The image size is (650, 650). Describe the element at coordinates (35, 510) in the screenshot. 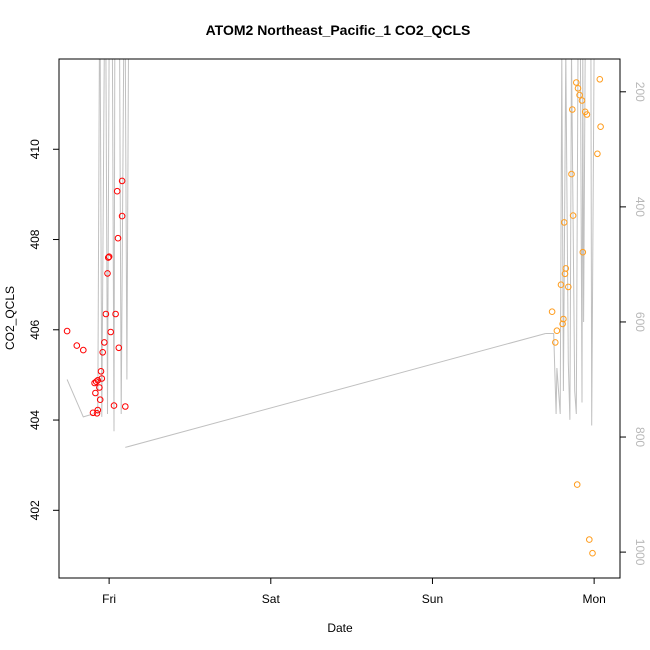

I see `y-tick-label: 402` at that location.